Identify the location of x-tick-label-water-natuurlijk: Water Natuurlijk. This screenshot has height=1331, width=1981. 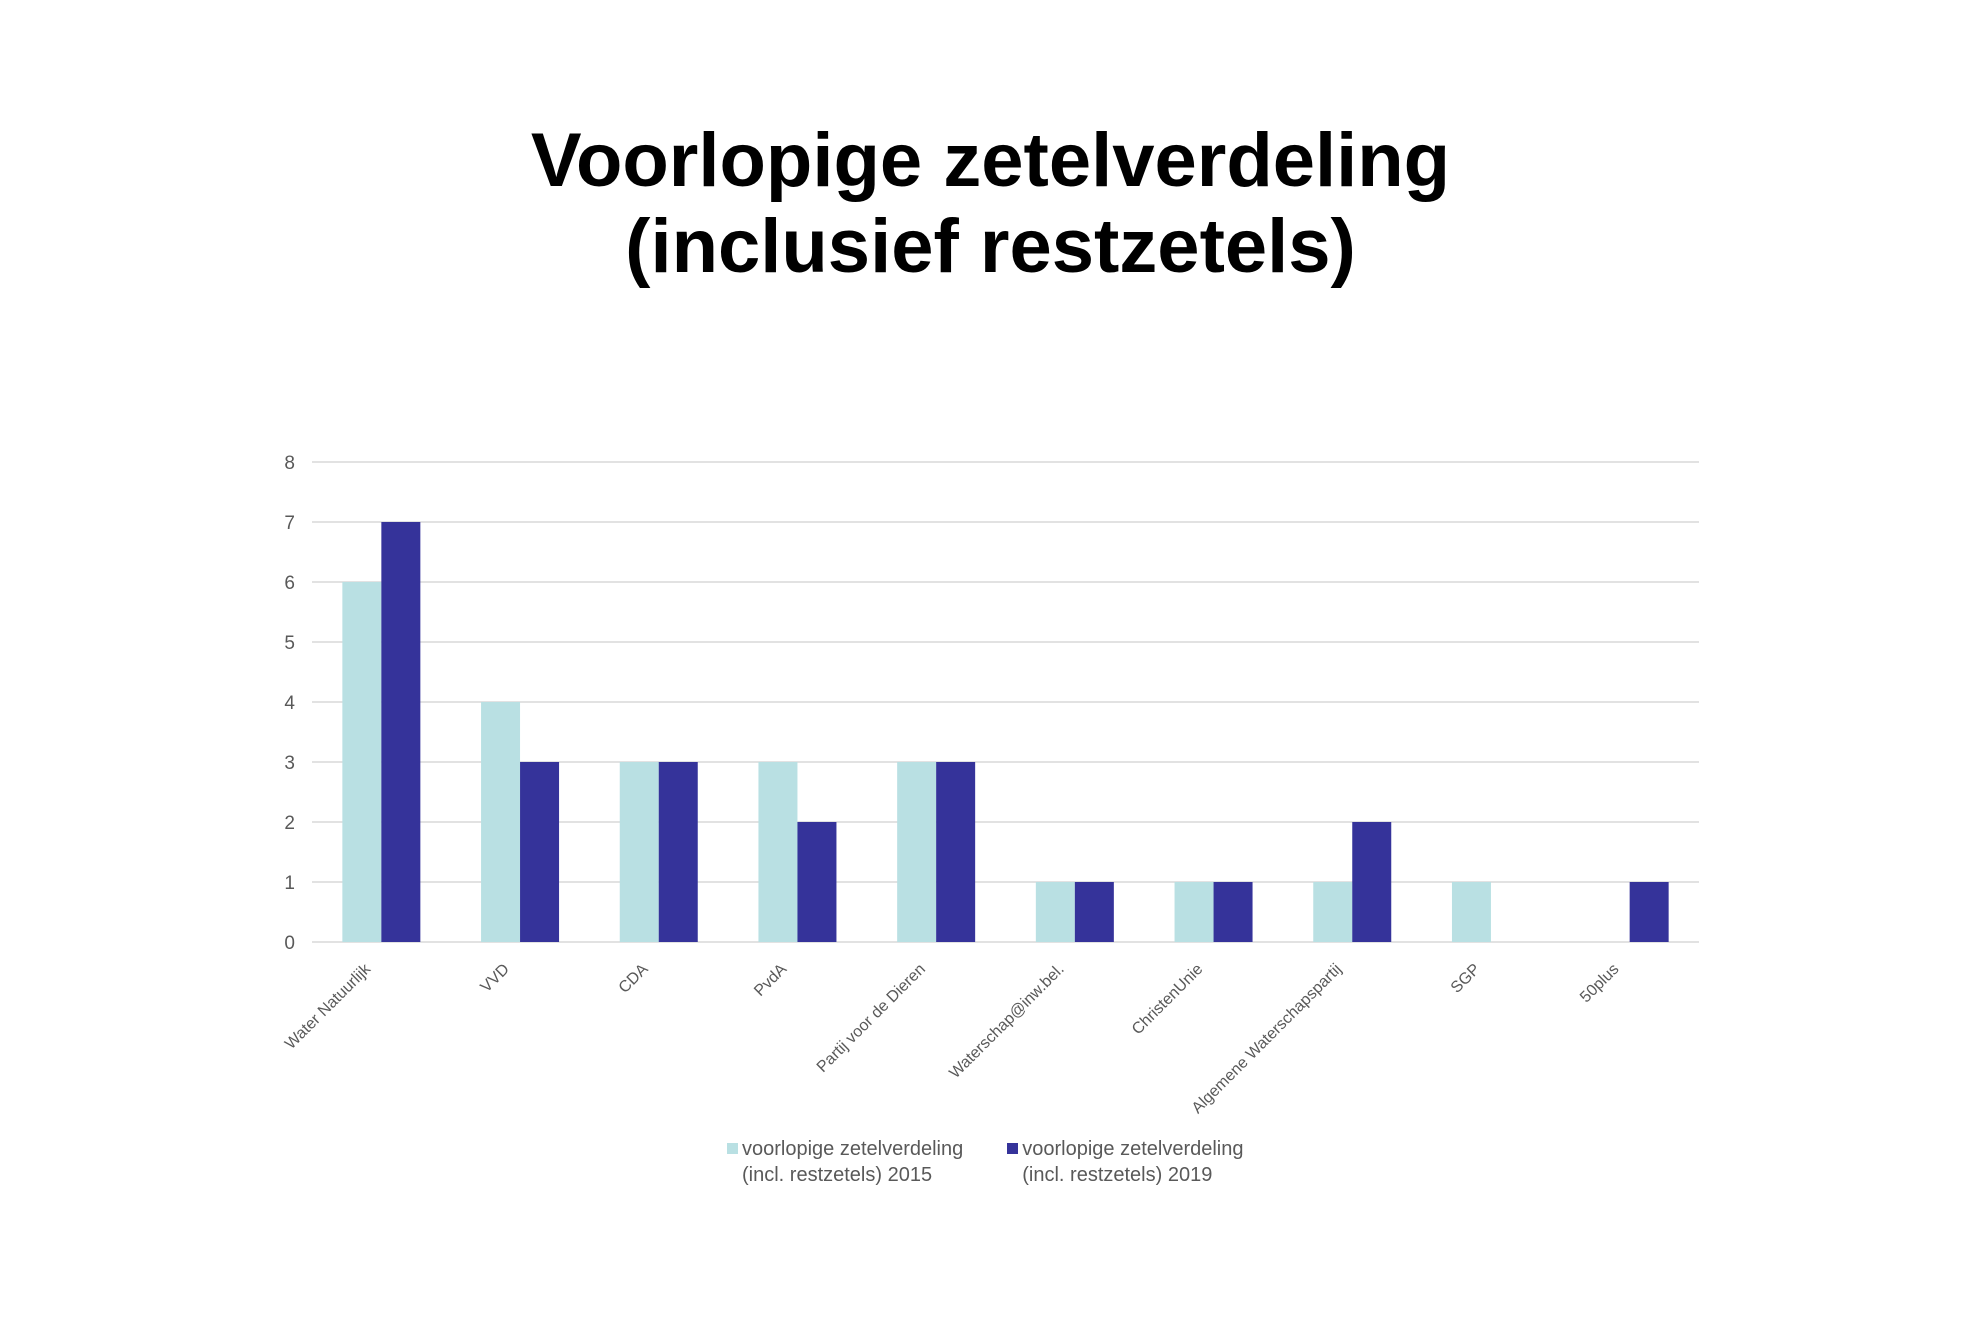
(328, 1006).